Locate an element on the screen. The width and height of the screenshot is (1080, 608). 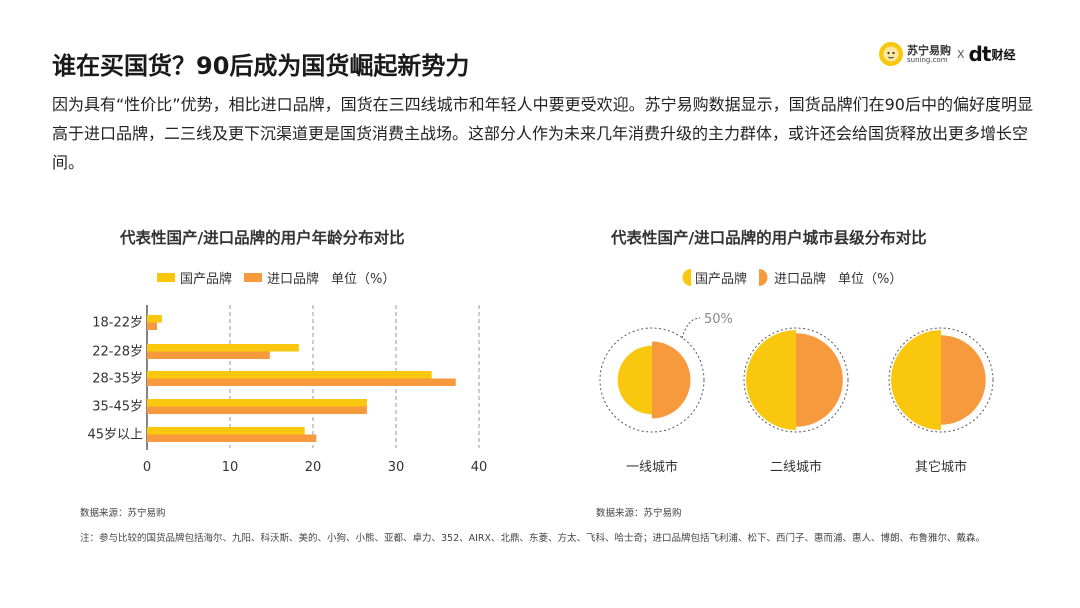
city-chart-title: 代表性国产/进口品牌的用户城市县级分布对比 is located at coordinates (769, 238).